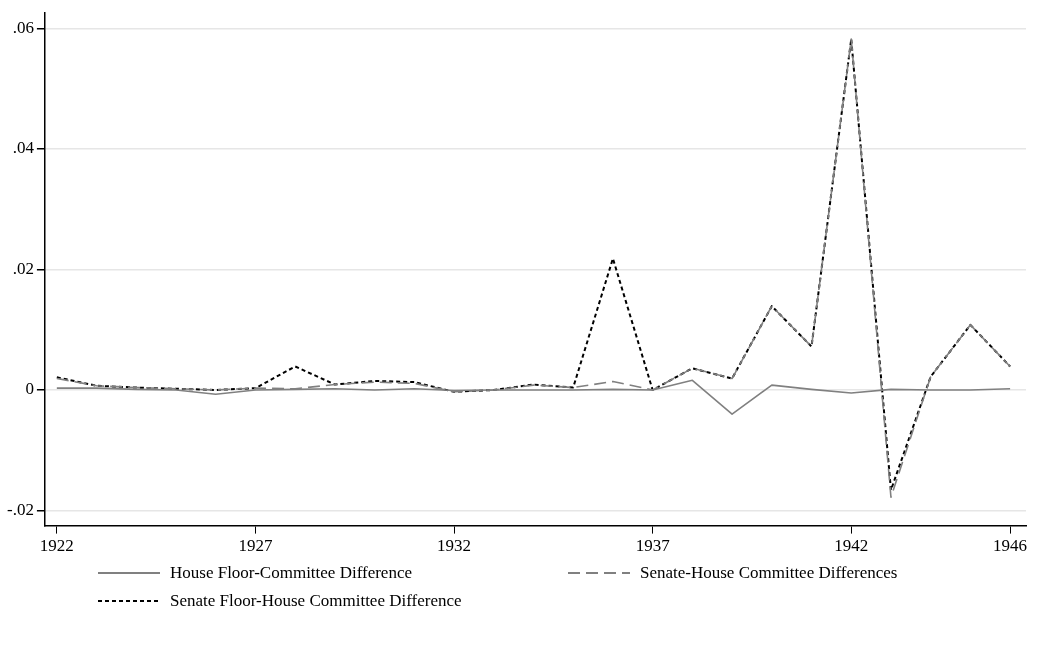 This screenshot has width=1038, height=654. What do you see at coordinates (255, 546) in the screenshot?
I see `x-tick-label: 1927` at bounding box center [255, 546].